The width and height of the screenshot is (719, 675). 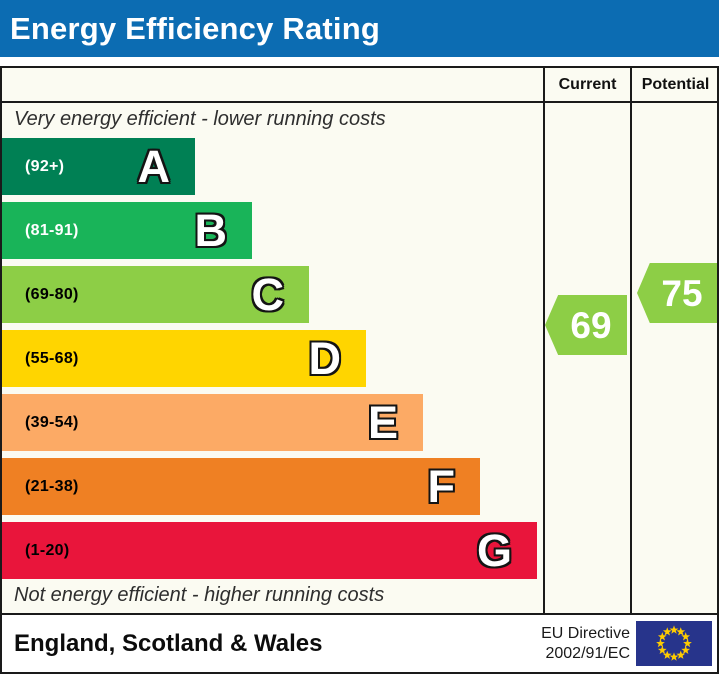 What do you see at coordinates (211, 230) in the screenshot?
I see `band-letter: B` at bounding box center [211, 230].